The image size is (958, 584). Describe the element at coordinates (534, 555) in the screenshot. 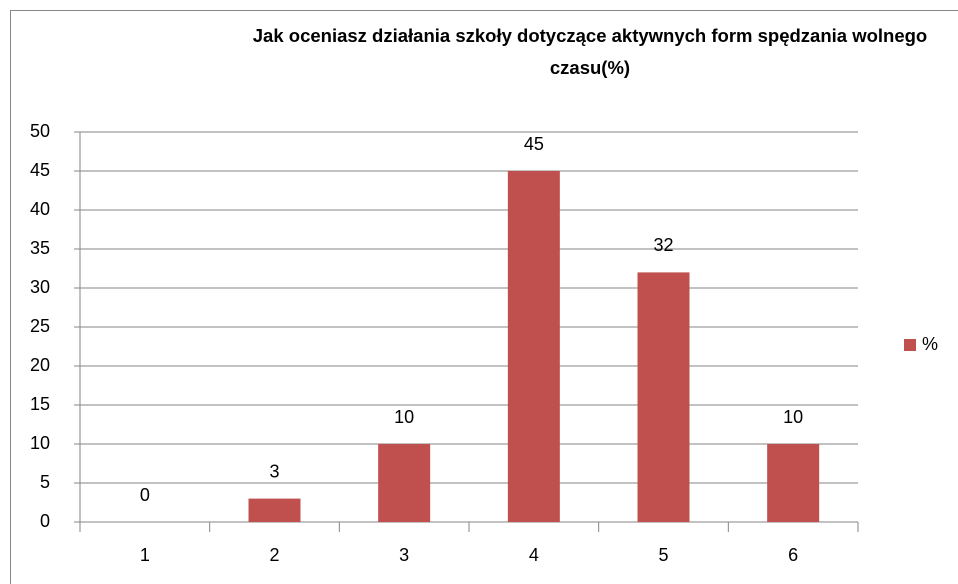

I see `x-tick-label: 4` at that location.